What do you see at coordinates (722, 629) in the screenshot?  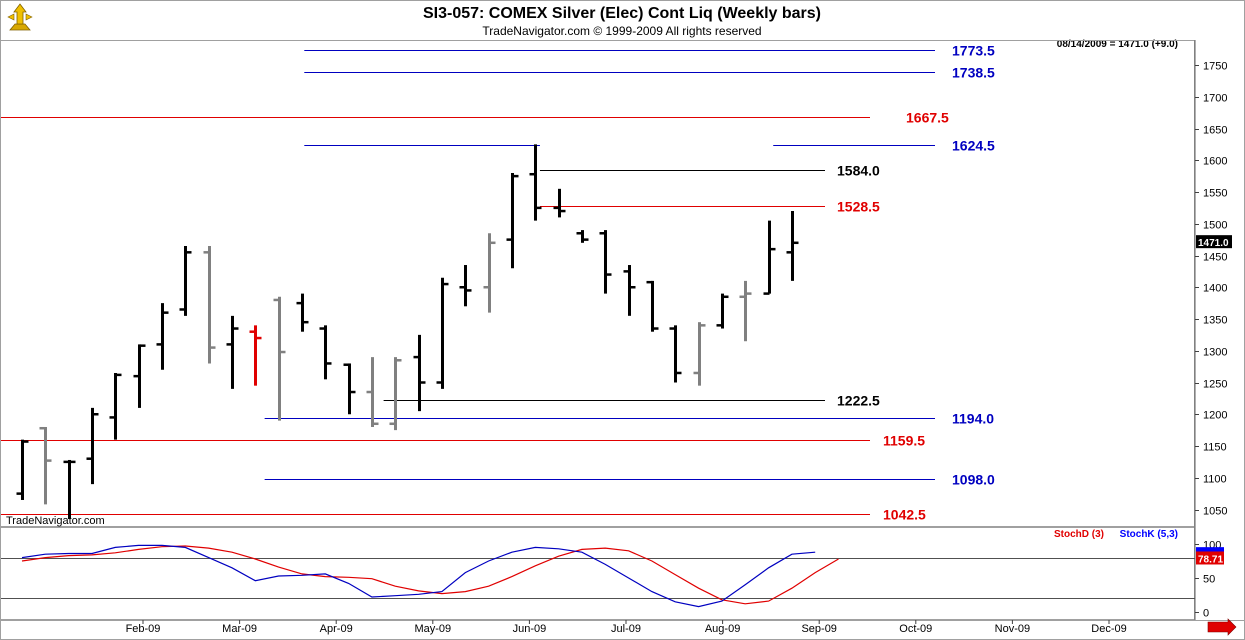 I see `x-tick-label: Aug-09` at bounding box center [722, 629].